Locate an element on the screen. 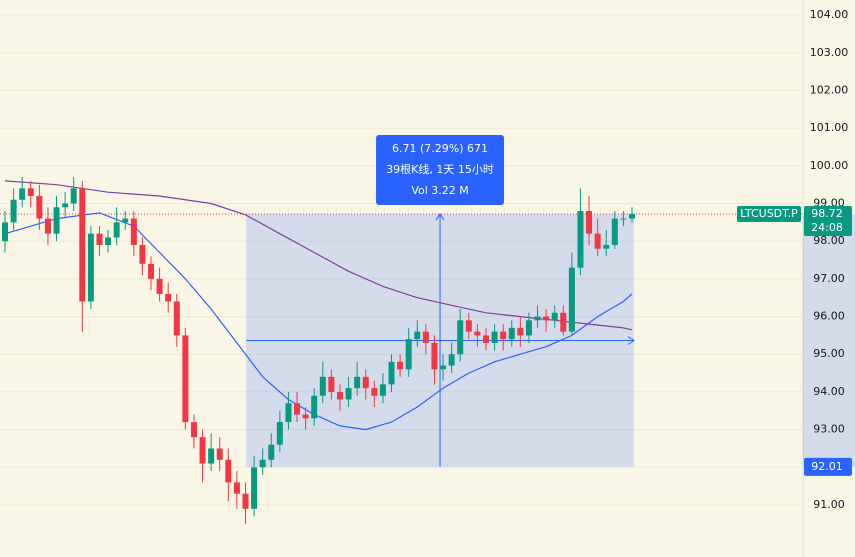  measure-tooltip is located at coordinates (440, 170).